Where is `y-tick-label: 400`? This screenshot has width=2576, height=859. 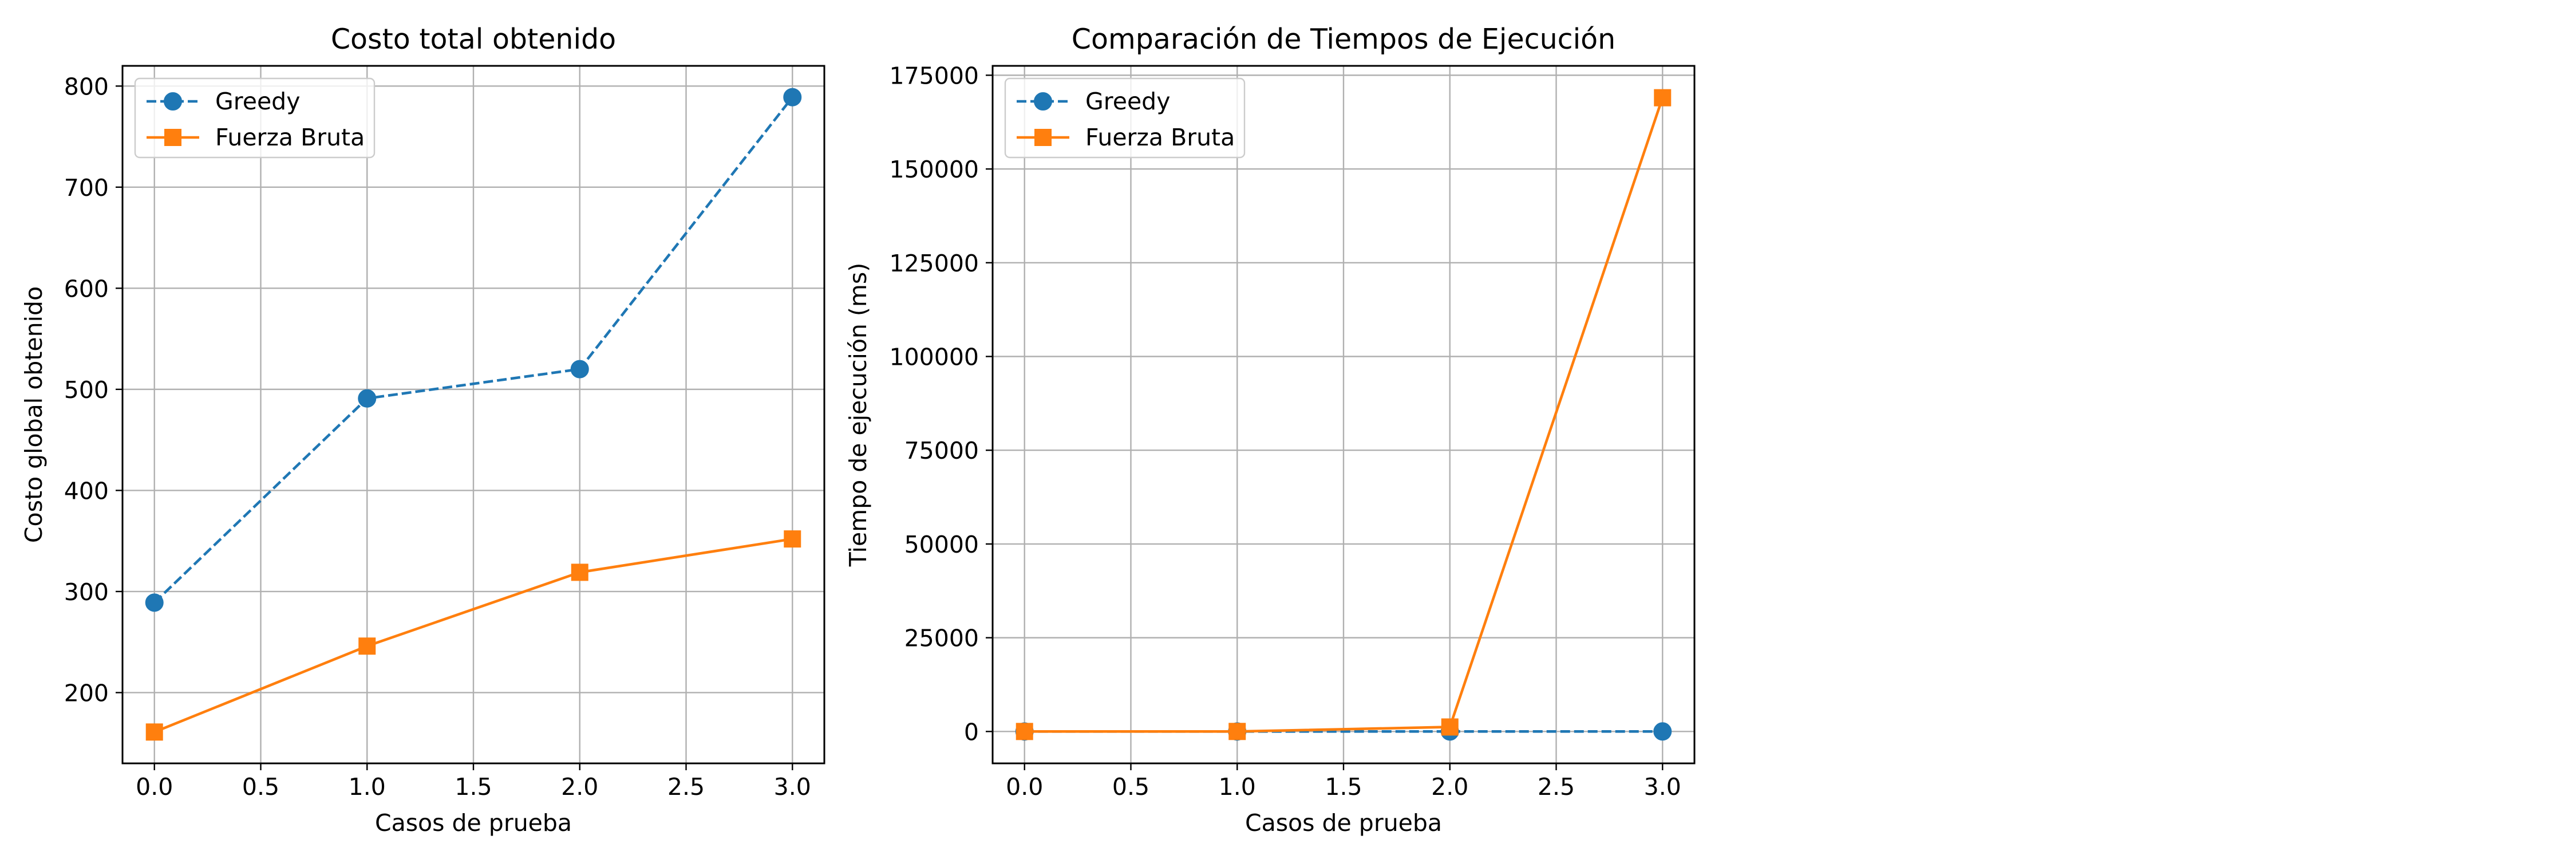 y-tick-label: 400 is located at coordinates (86, 491).